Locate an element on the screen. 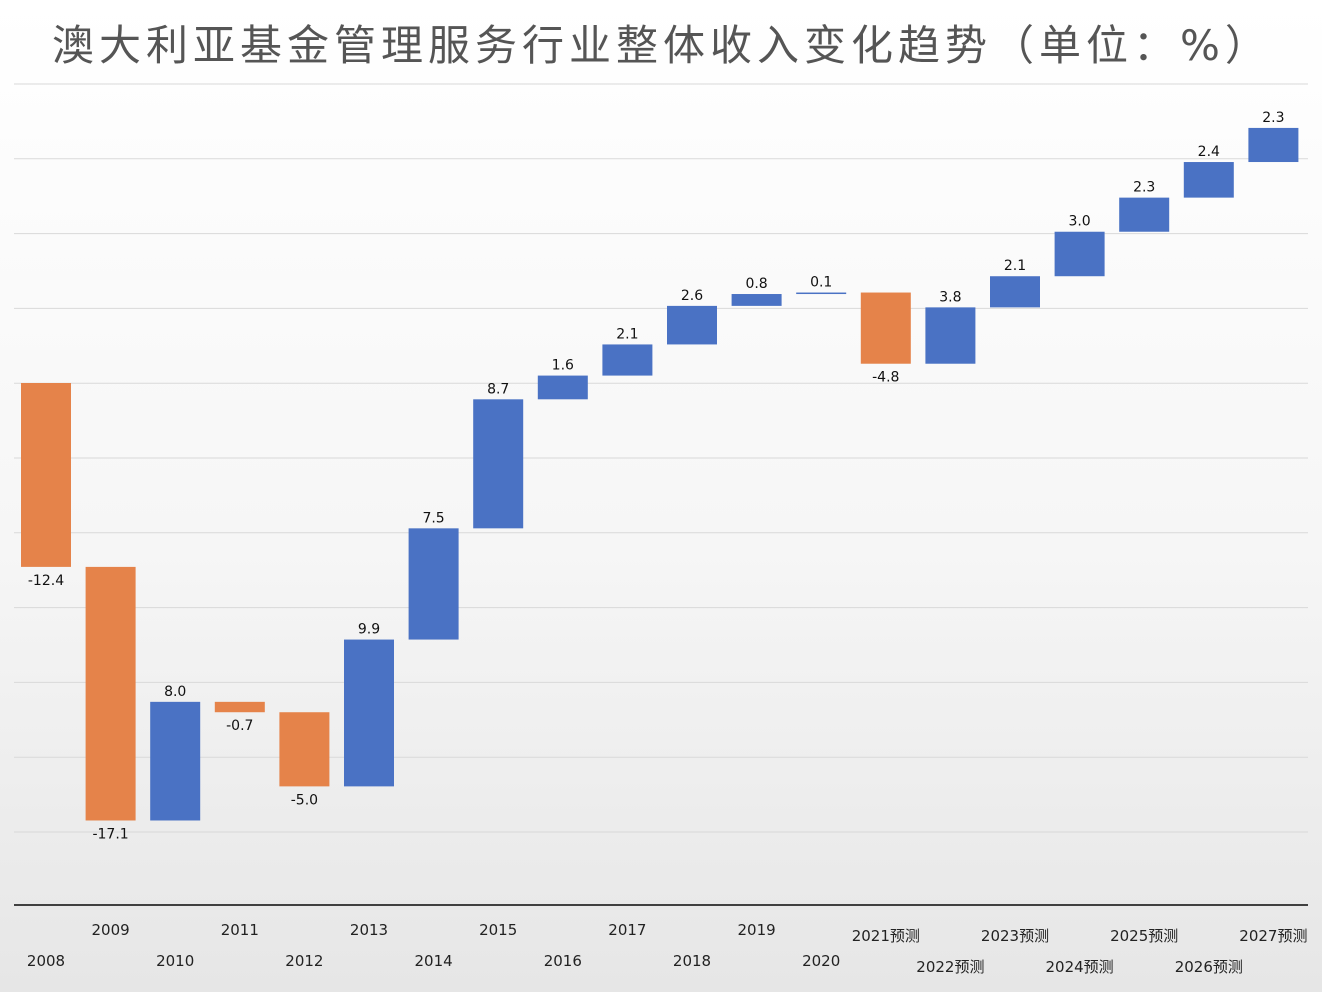 The width and height of the screenshot is (1322, 992). bar-2021预测 is located at coordinates (885, 328).